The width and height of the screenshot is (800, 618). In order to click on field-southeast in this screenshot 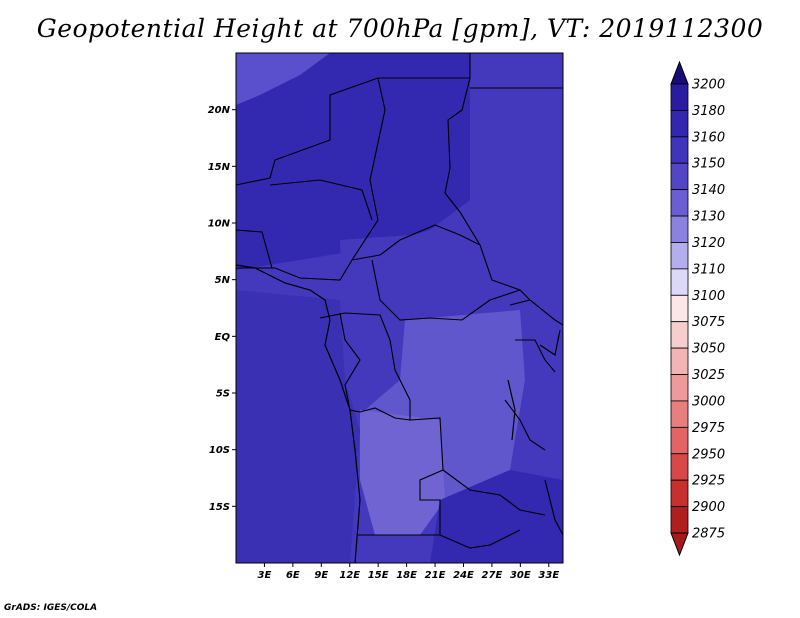, I will do `click(496, 516)`.